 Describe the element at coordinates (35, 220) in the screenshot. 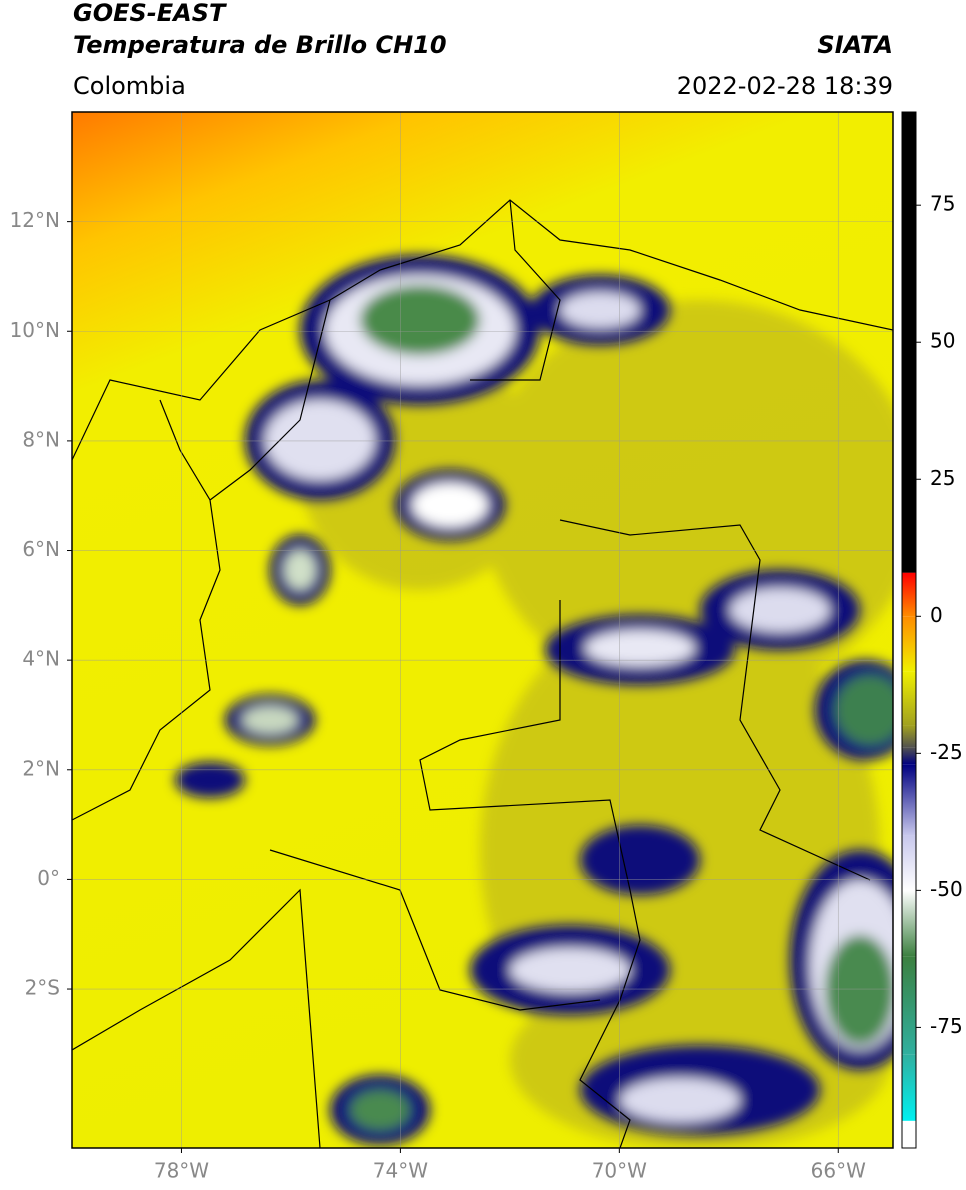

I see `y-tick-label: 12°N` at that location.